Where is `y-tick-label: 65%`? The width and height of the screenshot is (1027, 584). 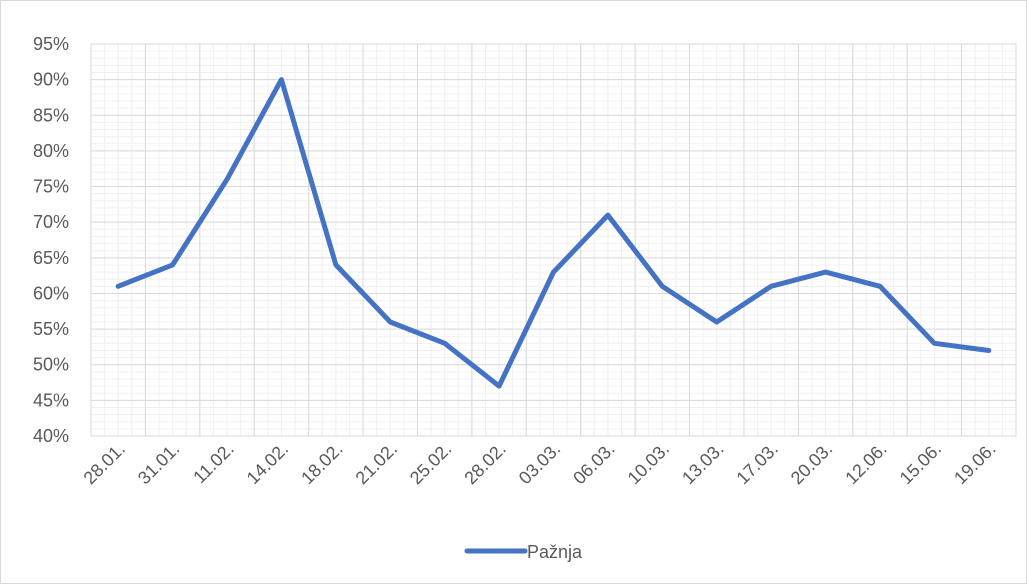 y-tick-label: 65% is located at coordinates (51, 258).